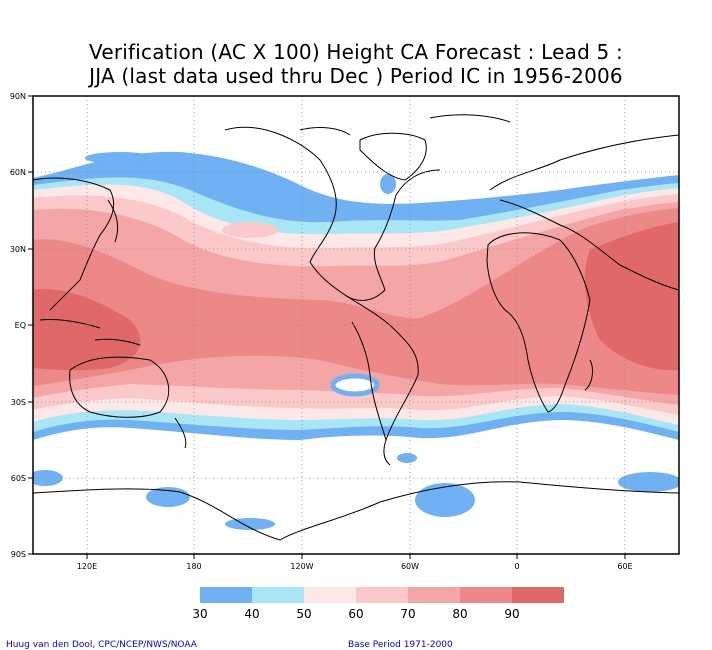  What do you see at coordinates (87, 330) in the screenshot?
I see `band-90-plus-west` at bounding box center [87, 330].